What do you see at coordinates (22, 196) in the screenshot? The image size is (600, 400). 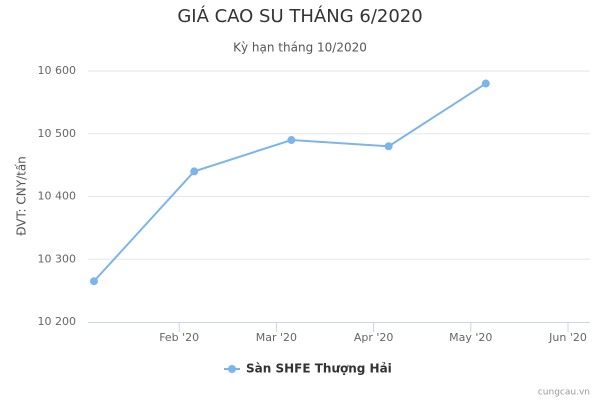 I see `y-axis-label: ĐVT: CNY/tấn` at bounding box center [22, 196].